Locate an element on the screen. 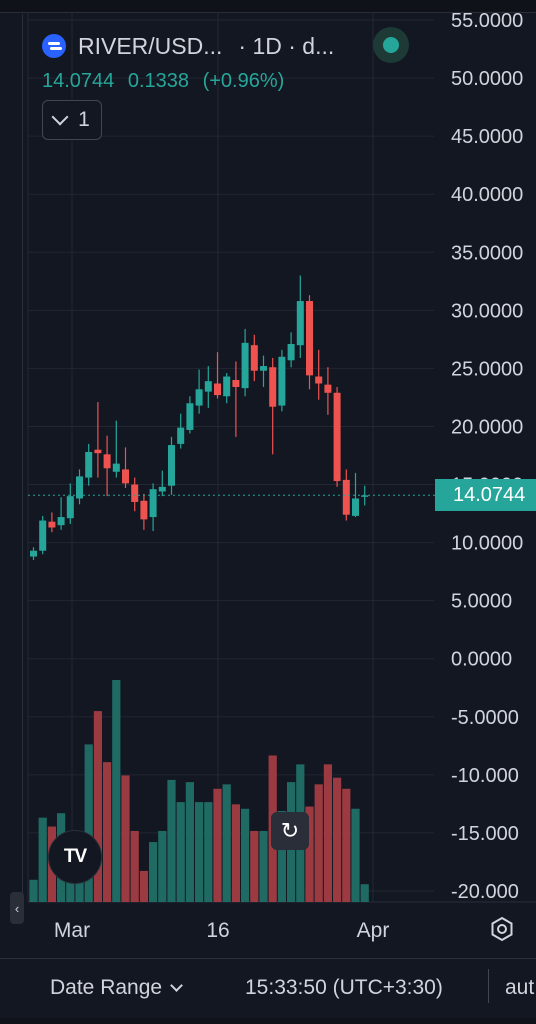  price-axis-label: -10.000 is located at coordinates (485, 776).